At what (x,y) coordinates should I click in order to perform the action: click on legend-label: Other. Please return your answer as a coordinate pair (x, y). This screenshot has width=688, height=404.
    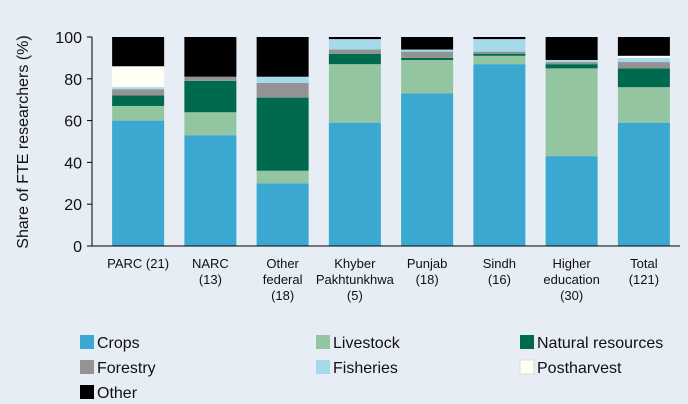
    Looking at the image, I should click on (117, 393).